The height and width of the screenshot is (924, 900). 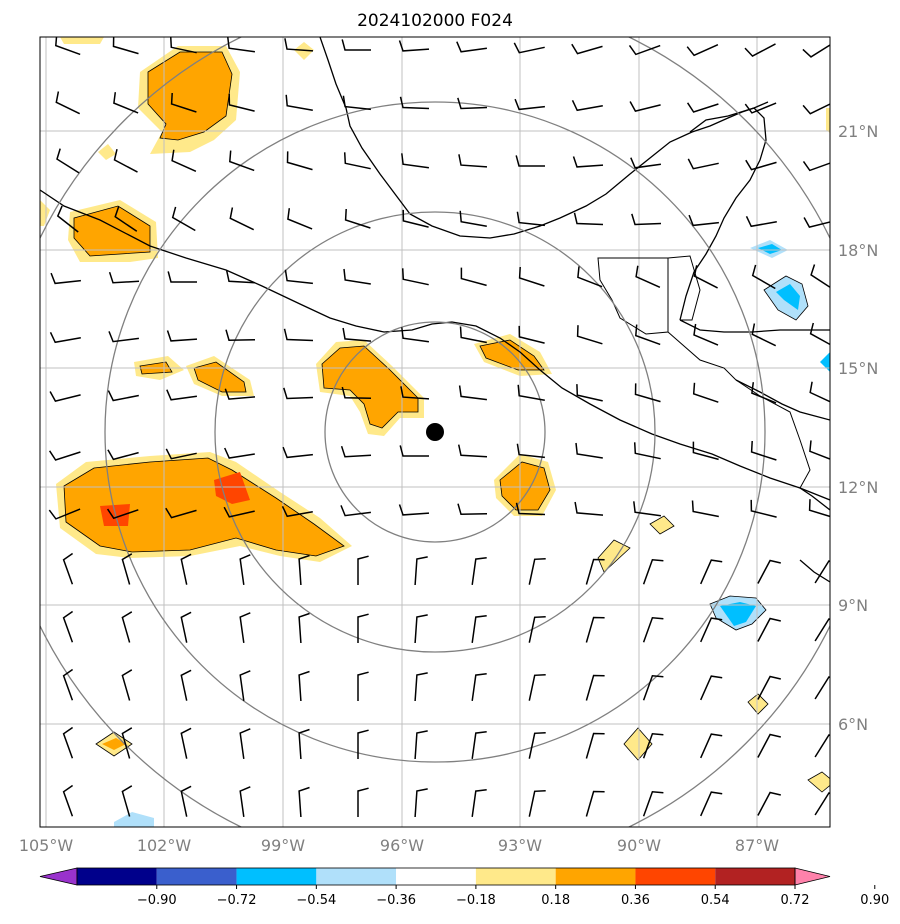 I want to click on colorbar-tick-label: 0.18, so click(x=555, y=900).